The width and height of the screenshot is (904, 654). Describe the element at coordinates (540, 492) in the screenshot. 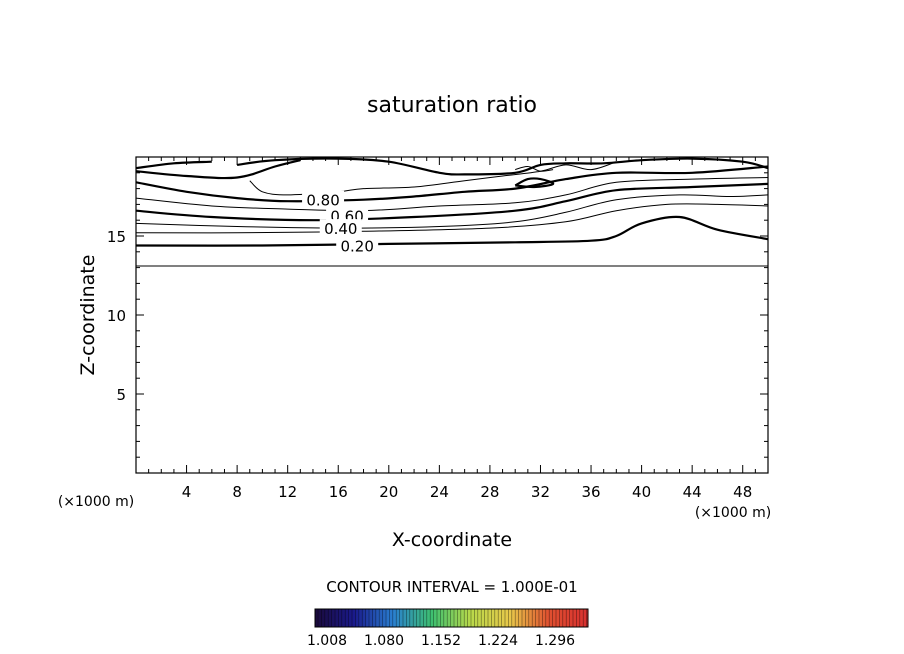

I see `x-tick-label: 32` at that location.